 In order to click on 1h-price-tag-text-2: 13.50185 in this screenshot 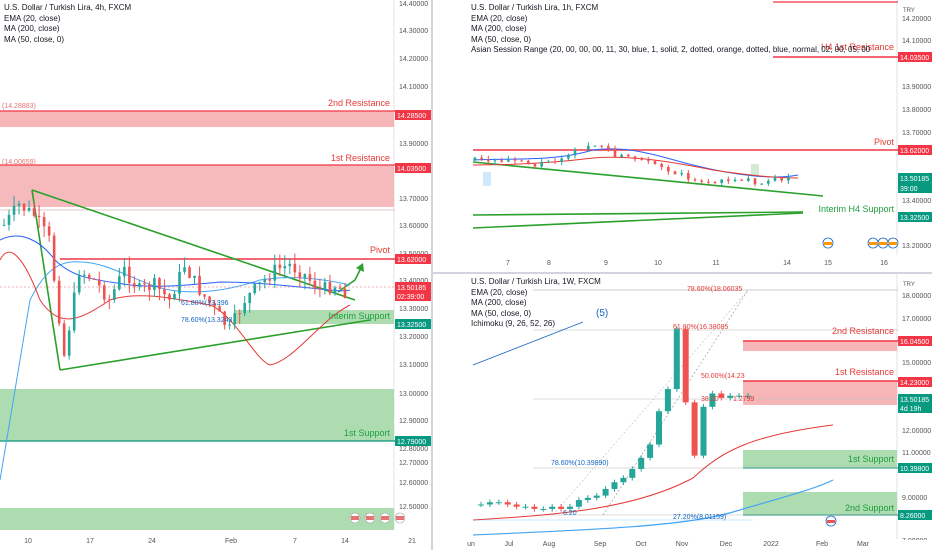, I will do `click(914, 179)`.